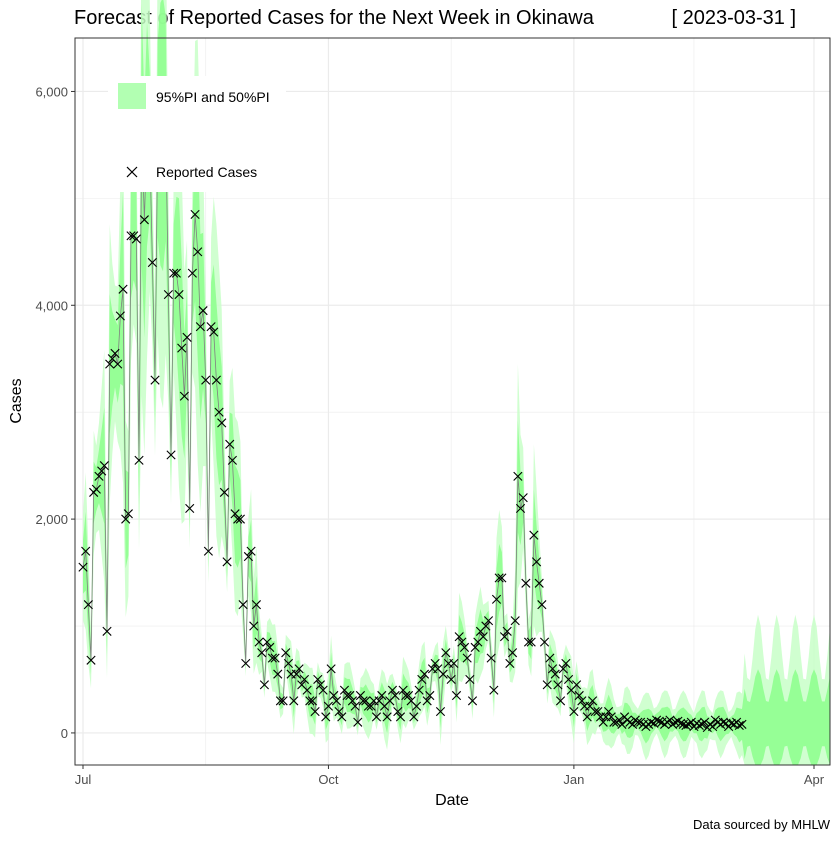  Describe the element at coordinates (132, 96) in the screenshot. I see `legend-key-interval` at that location.